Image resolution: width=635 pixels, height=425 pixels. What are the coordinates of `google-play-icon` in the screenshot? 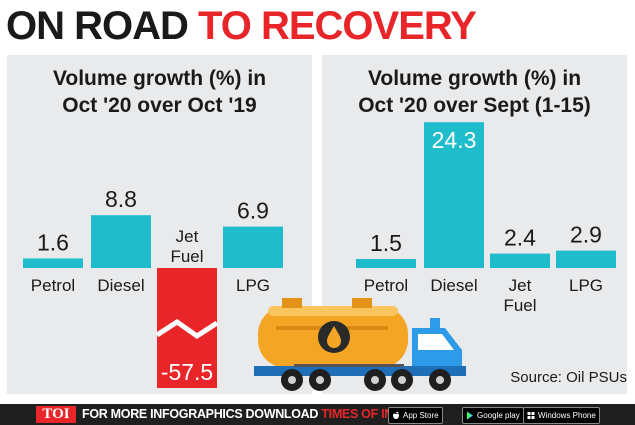 It's located at (470, 415).